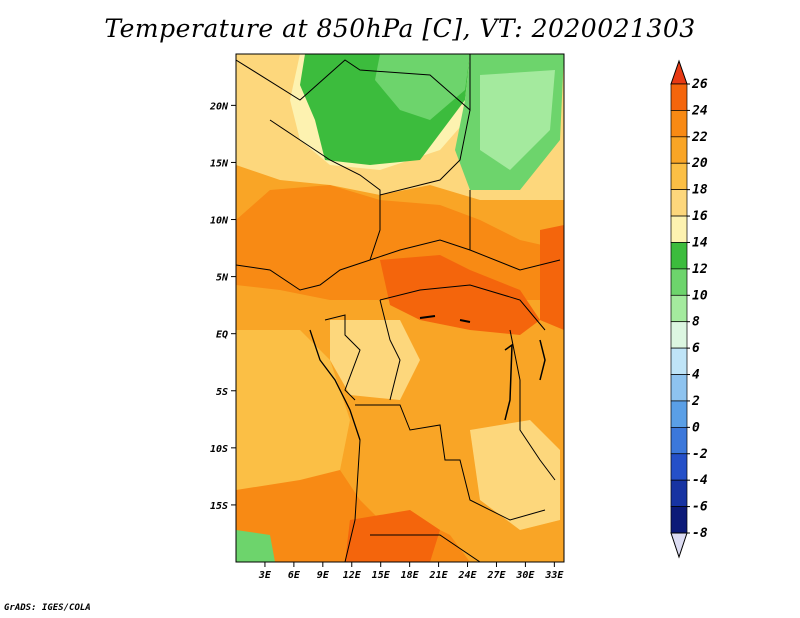  I want to click on border-namibia, so click(425, 548).